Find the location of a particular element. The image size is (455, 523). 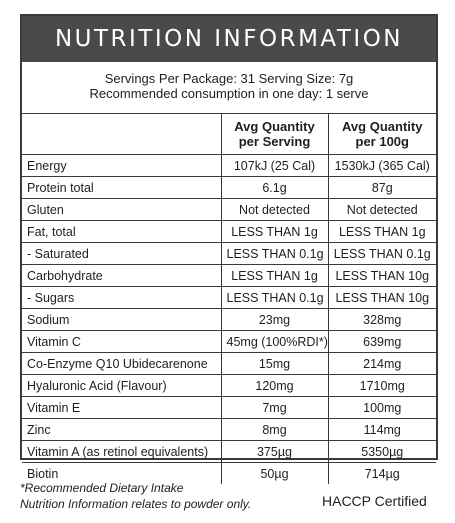

header-per-100g-line-2: per 100g is located at coordinates (382, 141).